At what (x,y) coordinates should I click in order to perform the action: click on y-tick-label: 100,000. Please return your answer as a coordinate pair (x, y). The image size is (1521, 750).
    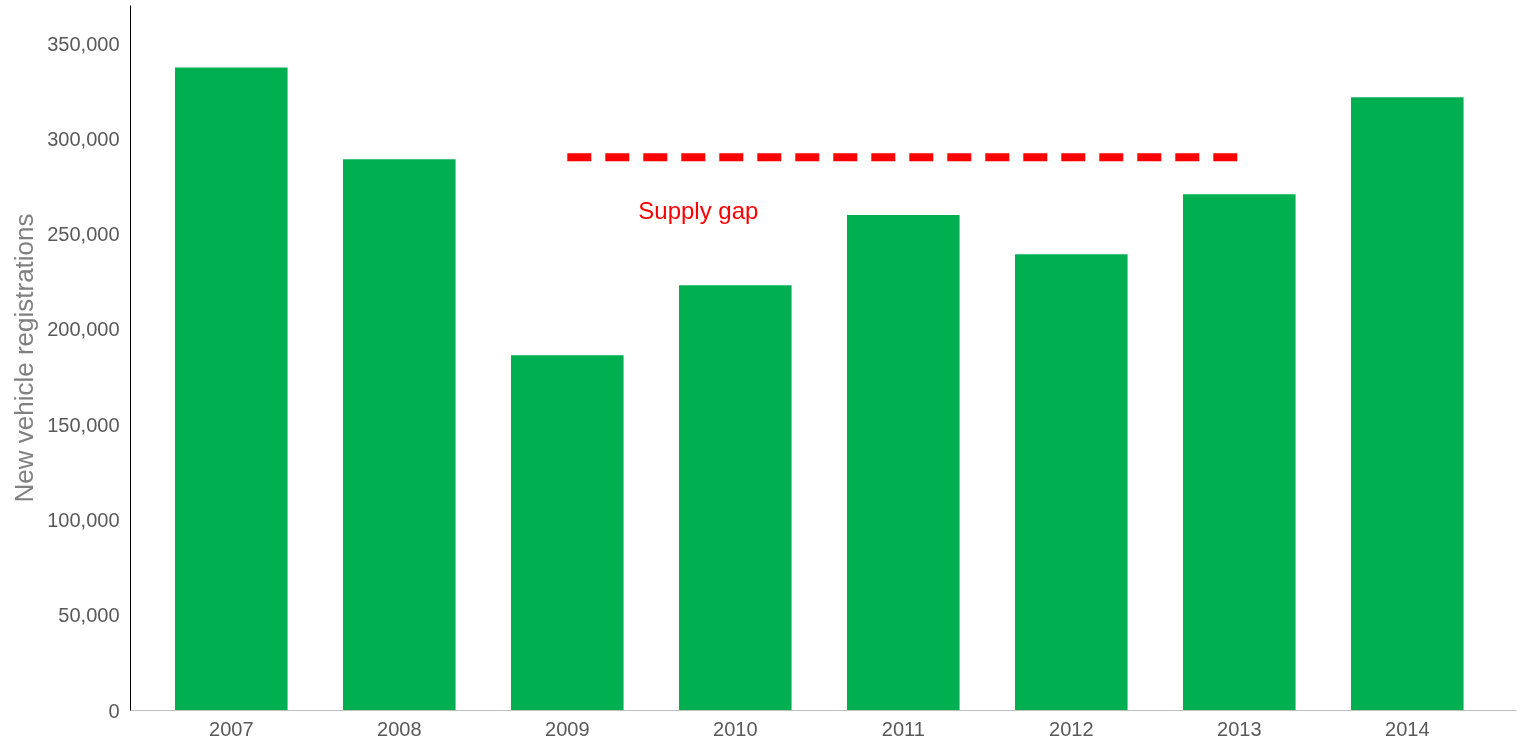
    Looking at the image, I should click on (83, 519).